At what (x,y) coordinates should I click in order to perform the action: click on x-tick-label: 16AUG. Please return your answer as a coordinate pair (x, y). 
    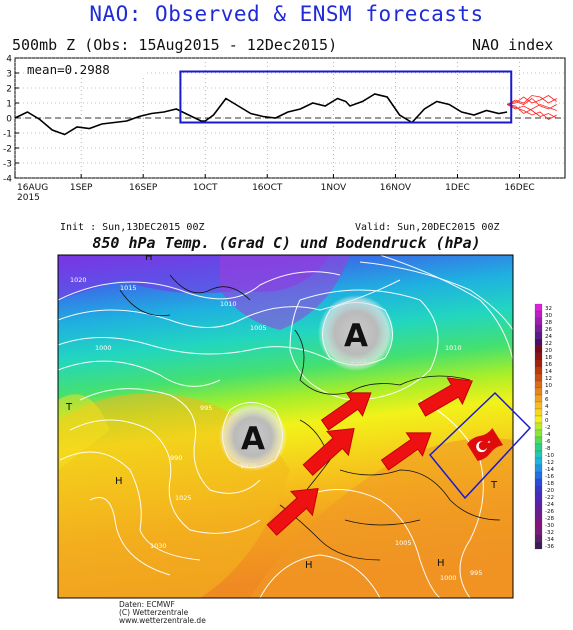
    Looking at the image, I should click on (32, 188).